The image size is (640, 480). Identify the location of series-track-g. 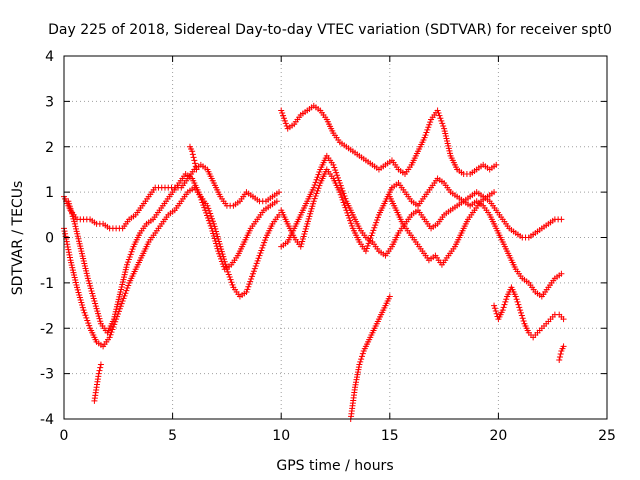
(370, 357).